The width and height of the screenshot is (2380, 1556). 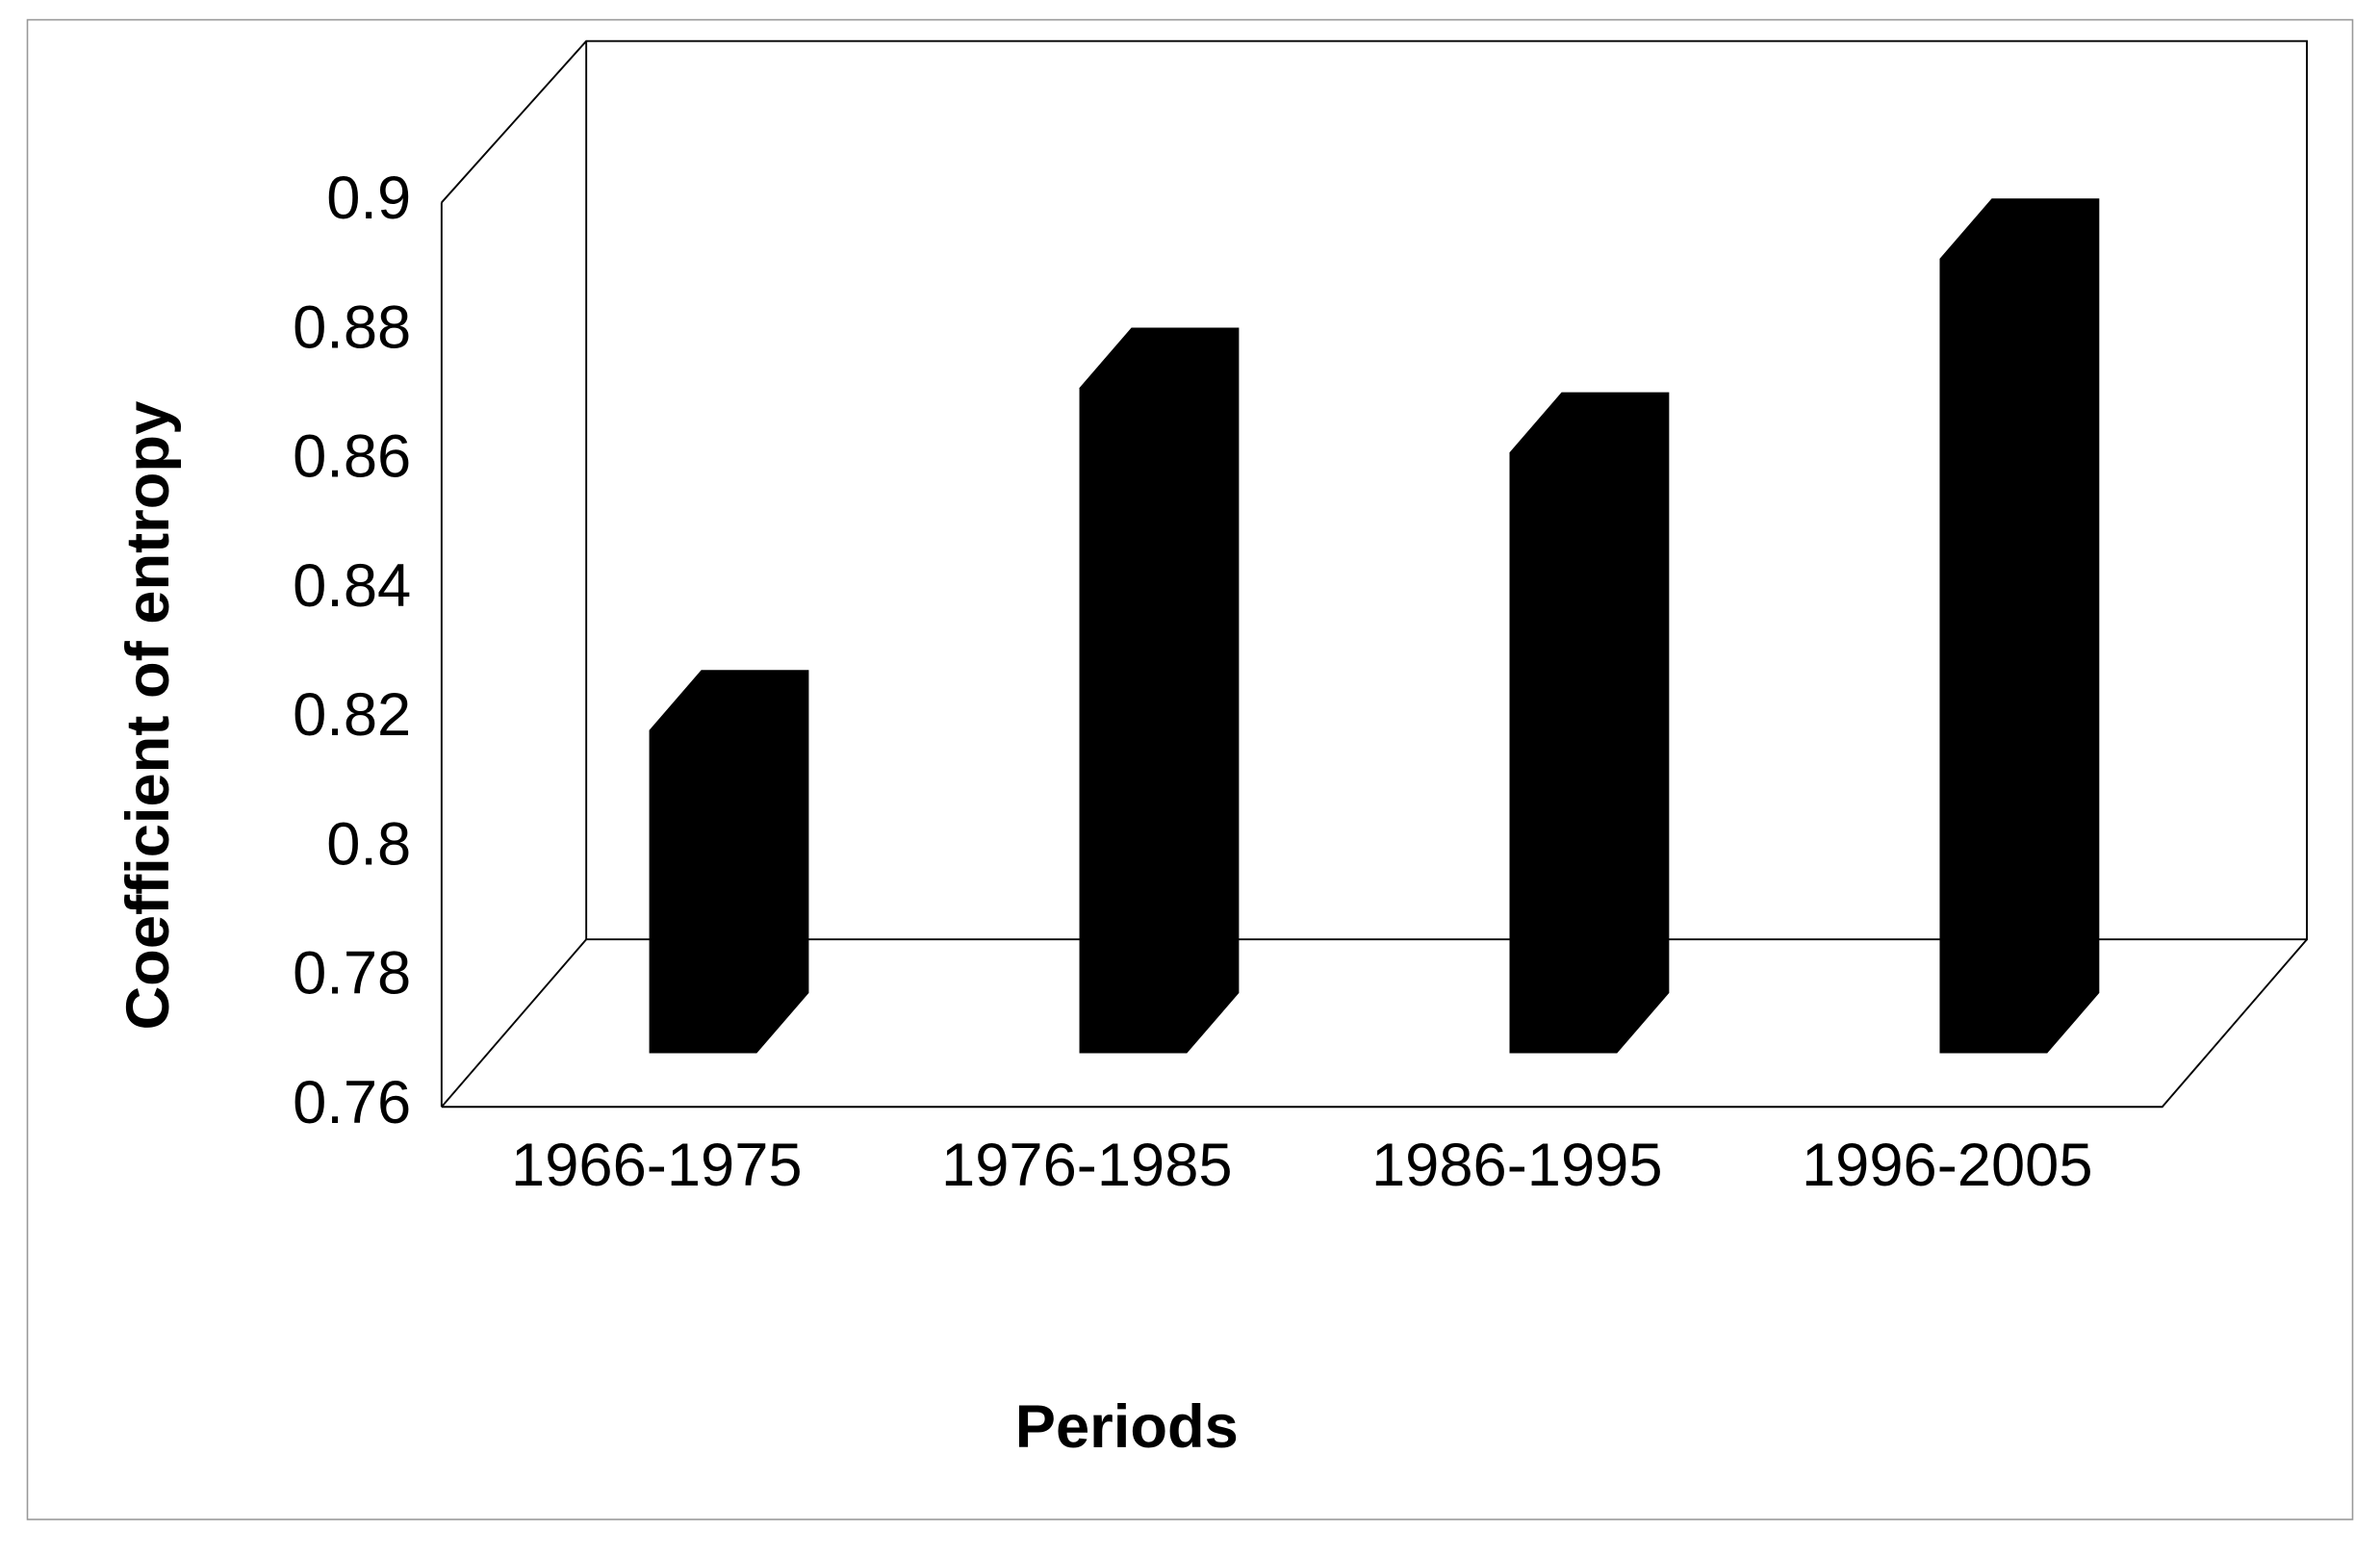 What do you see at coordinates (352, 1102) in the screenshot?
I see `y-tick-label: 0.76` at bounding box center [352, 1102].